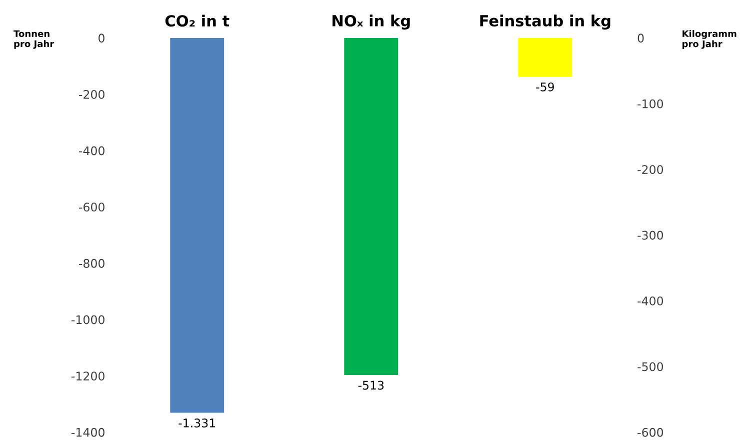  I want to click on y-tick-label: -1000, so click(88, 319).